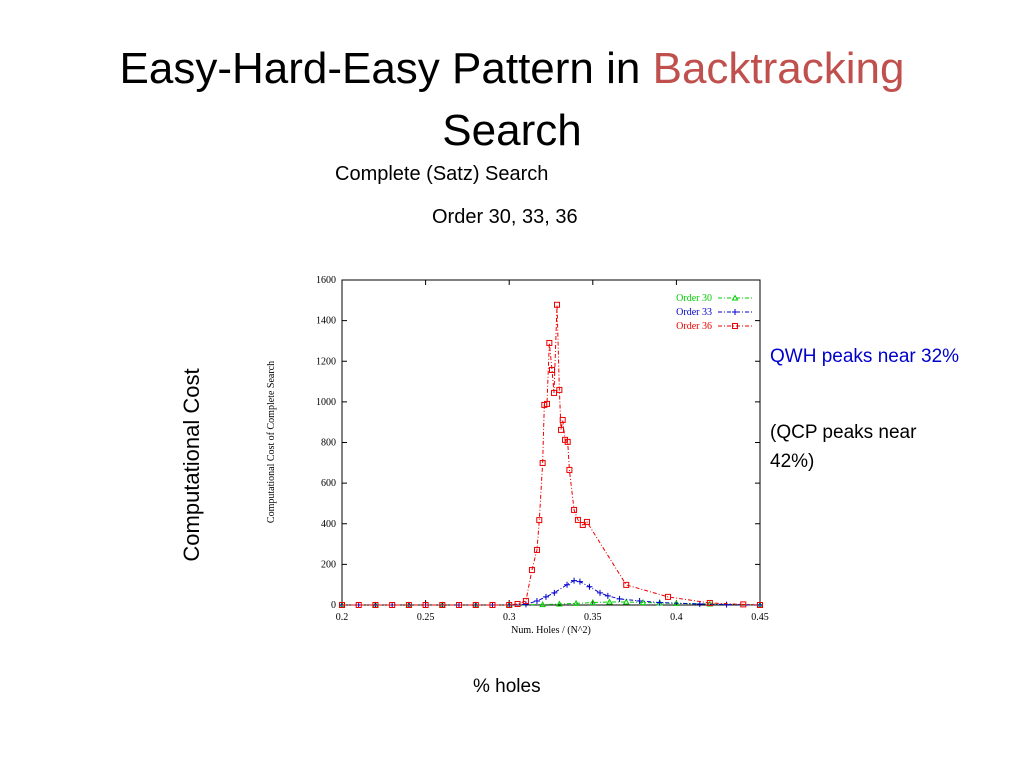  I want to click on y-tick-label: 1600, so click(326, 280).